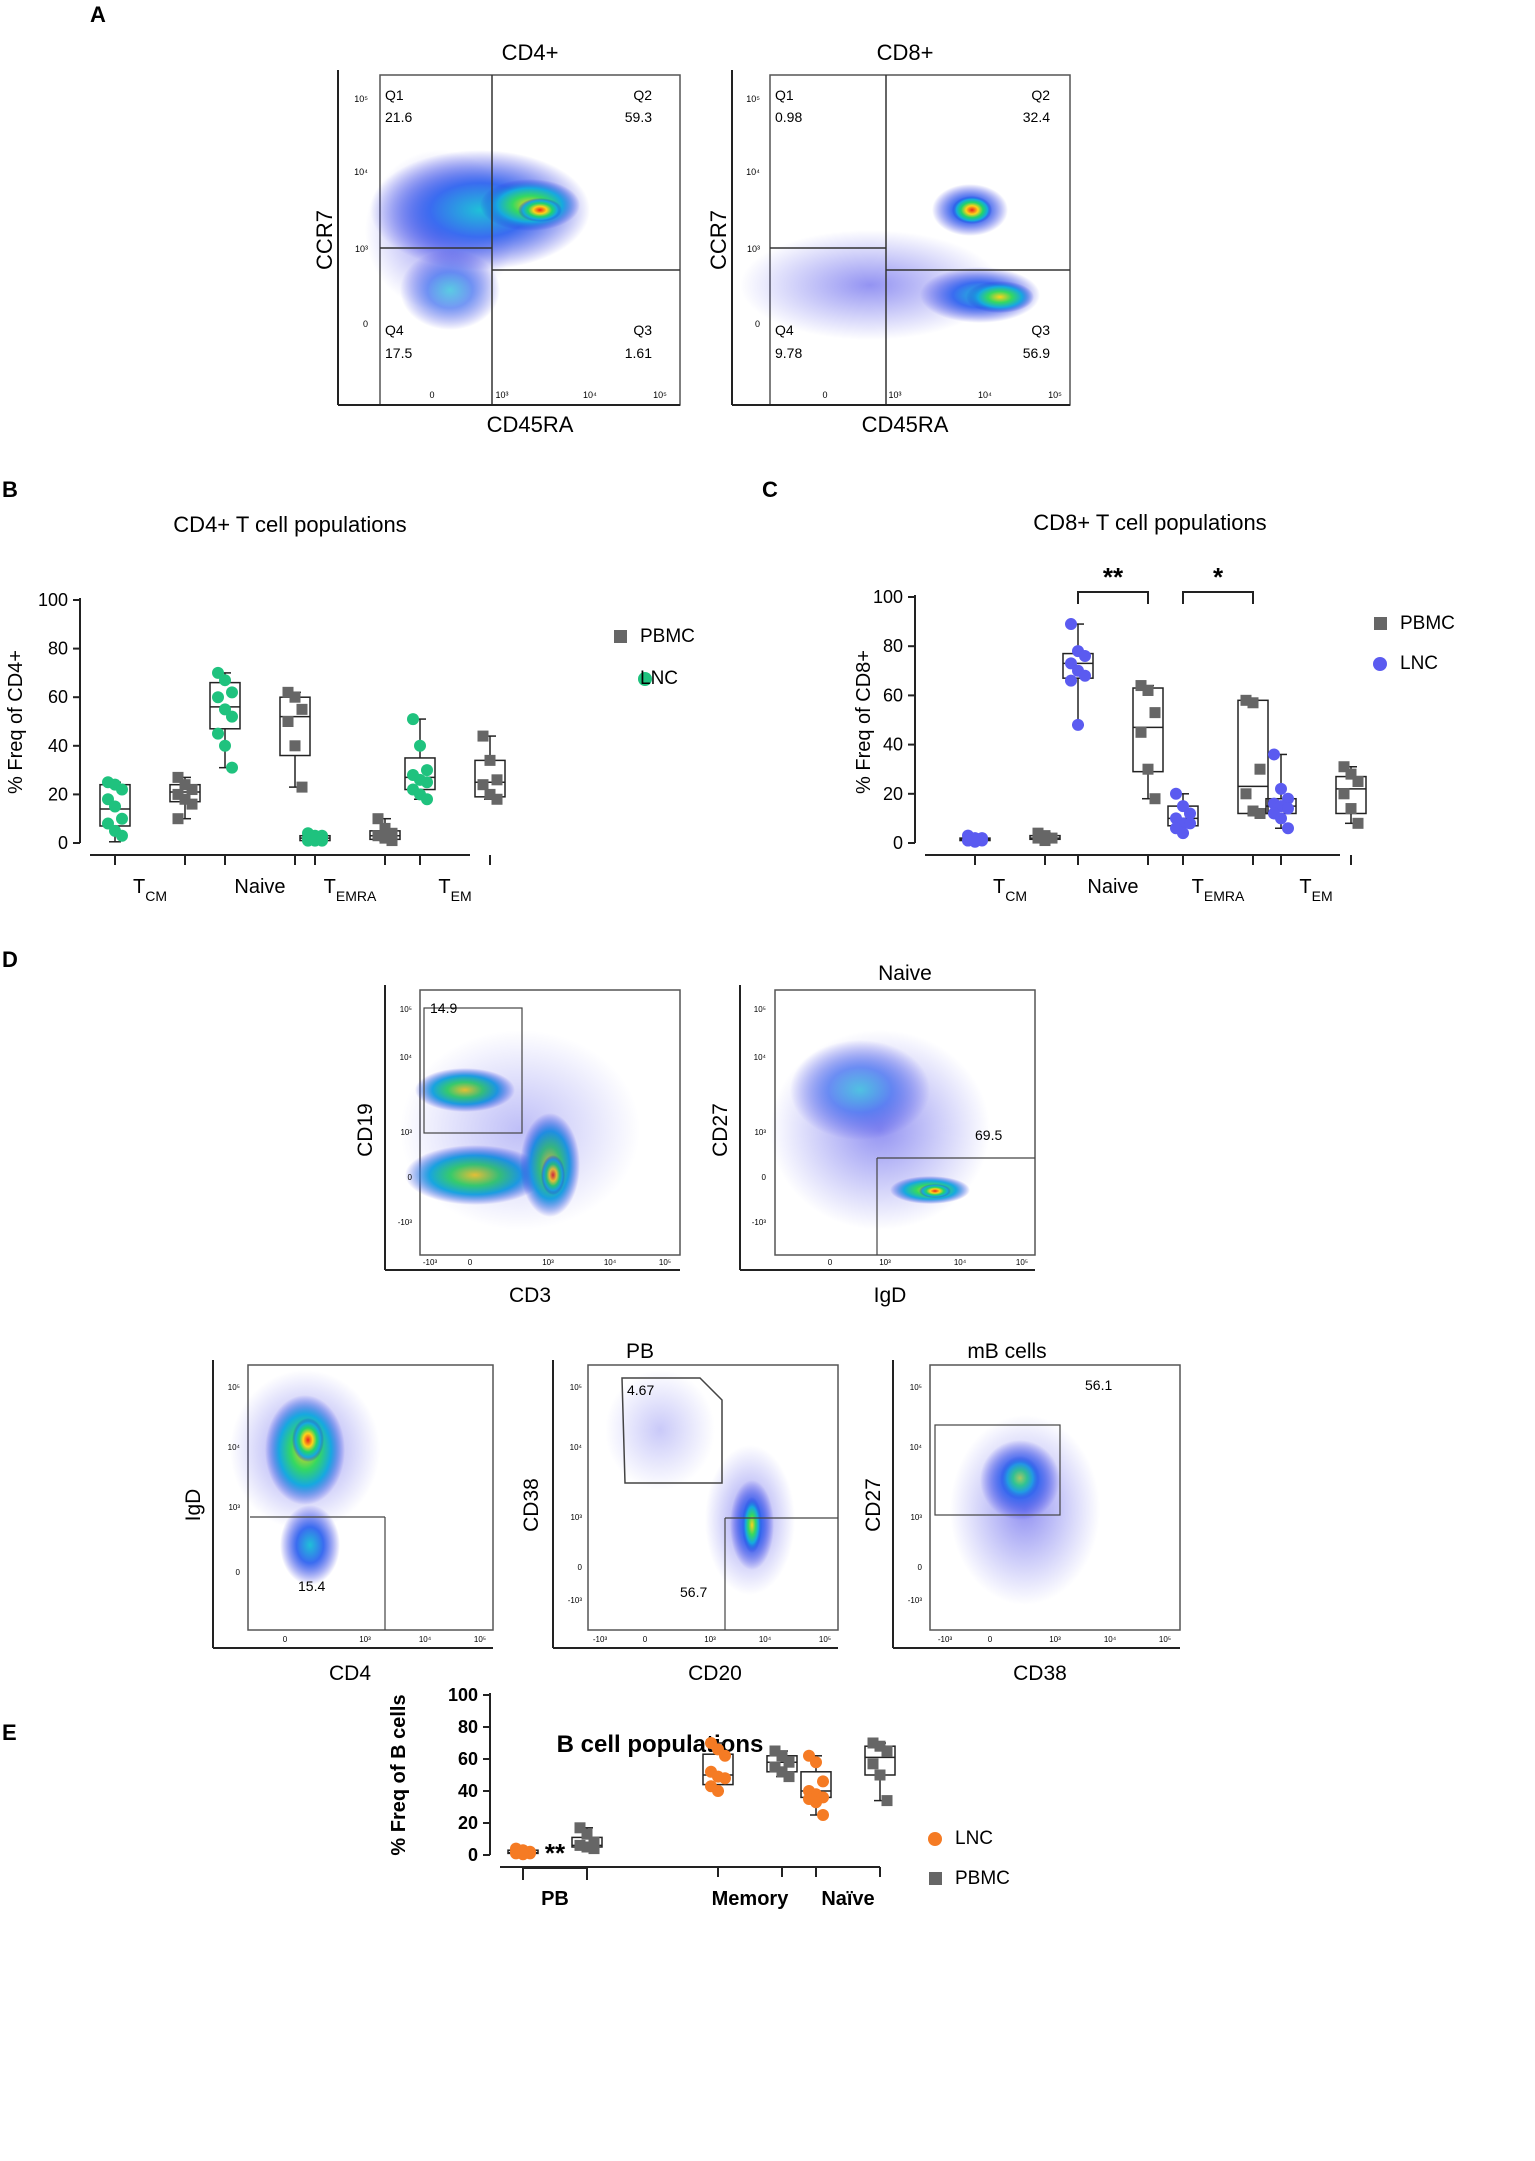  Describe the element at coordinates (394, 330) in the screenshot. I see `quadrant-name: Q4` at that location.